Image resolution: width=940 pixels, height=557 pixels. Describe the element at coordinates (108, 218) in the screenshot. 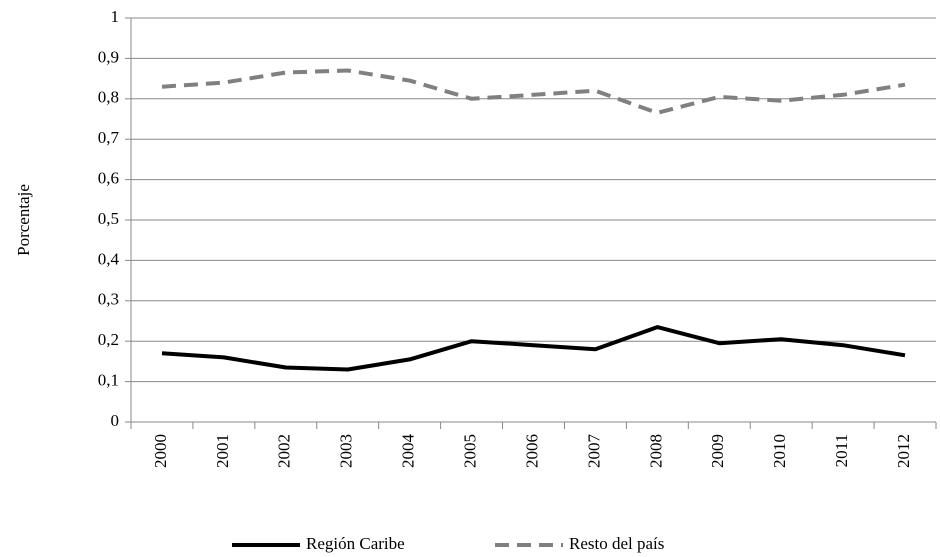

I see `y-tick-label: 0,5` at that location.